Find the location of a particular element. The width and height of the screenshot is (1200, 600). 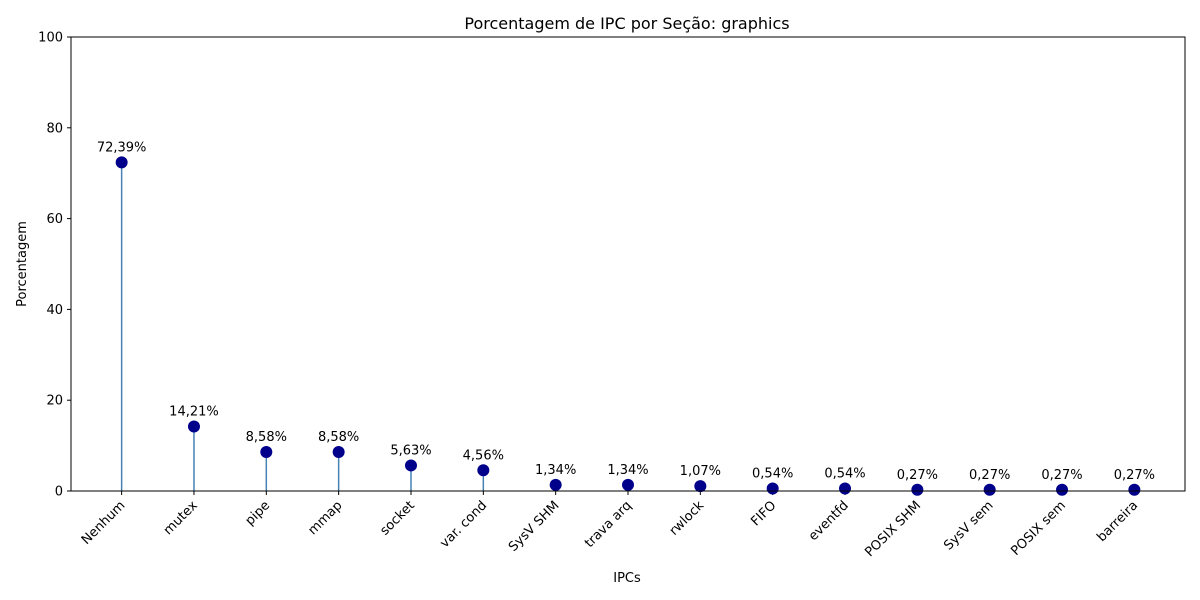

x-tick-label: SysV sem is located at coordinates (968, 525).